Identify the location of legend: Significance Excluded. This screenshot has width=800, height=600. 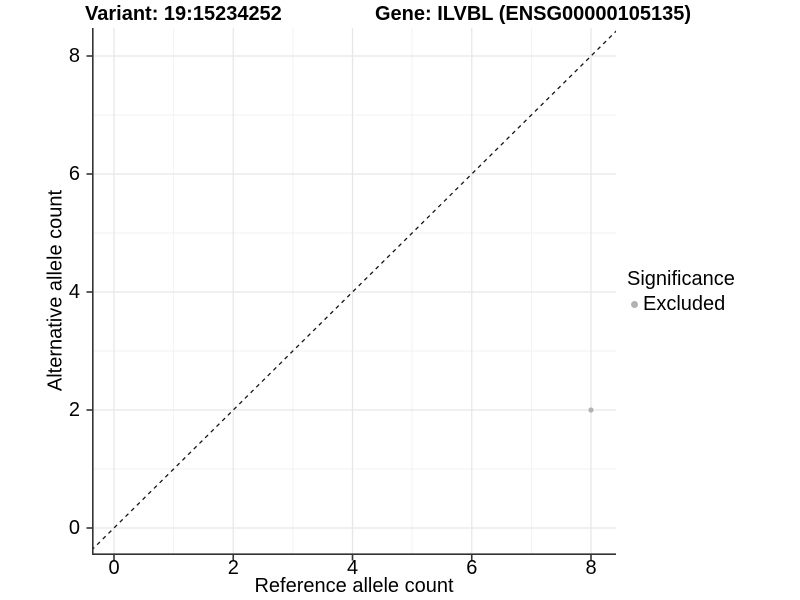
(681, 292).